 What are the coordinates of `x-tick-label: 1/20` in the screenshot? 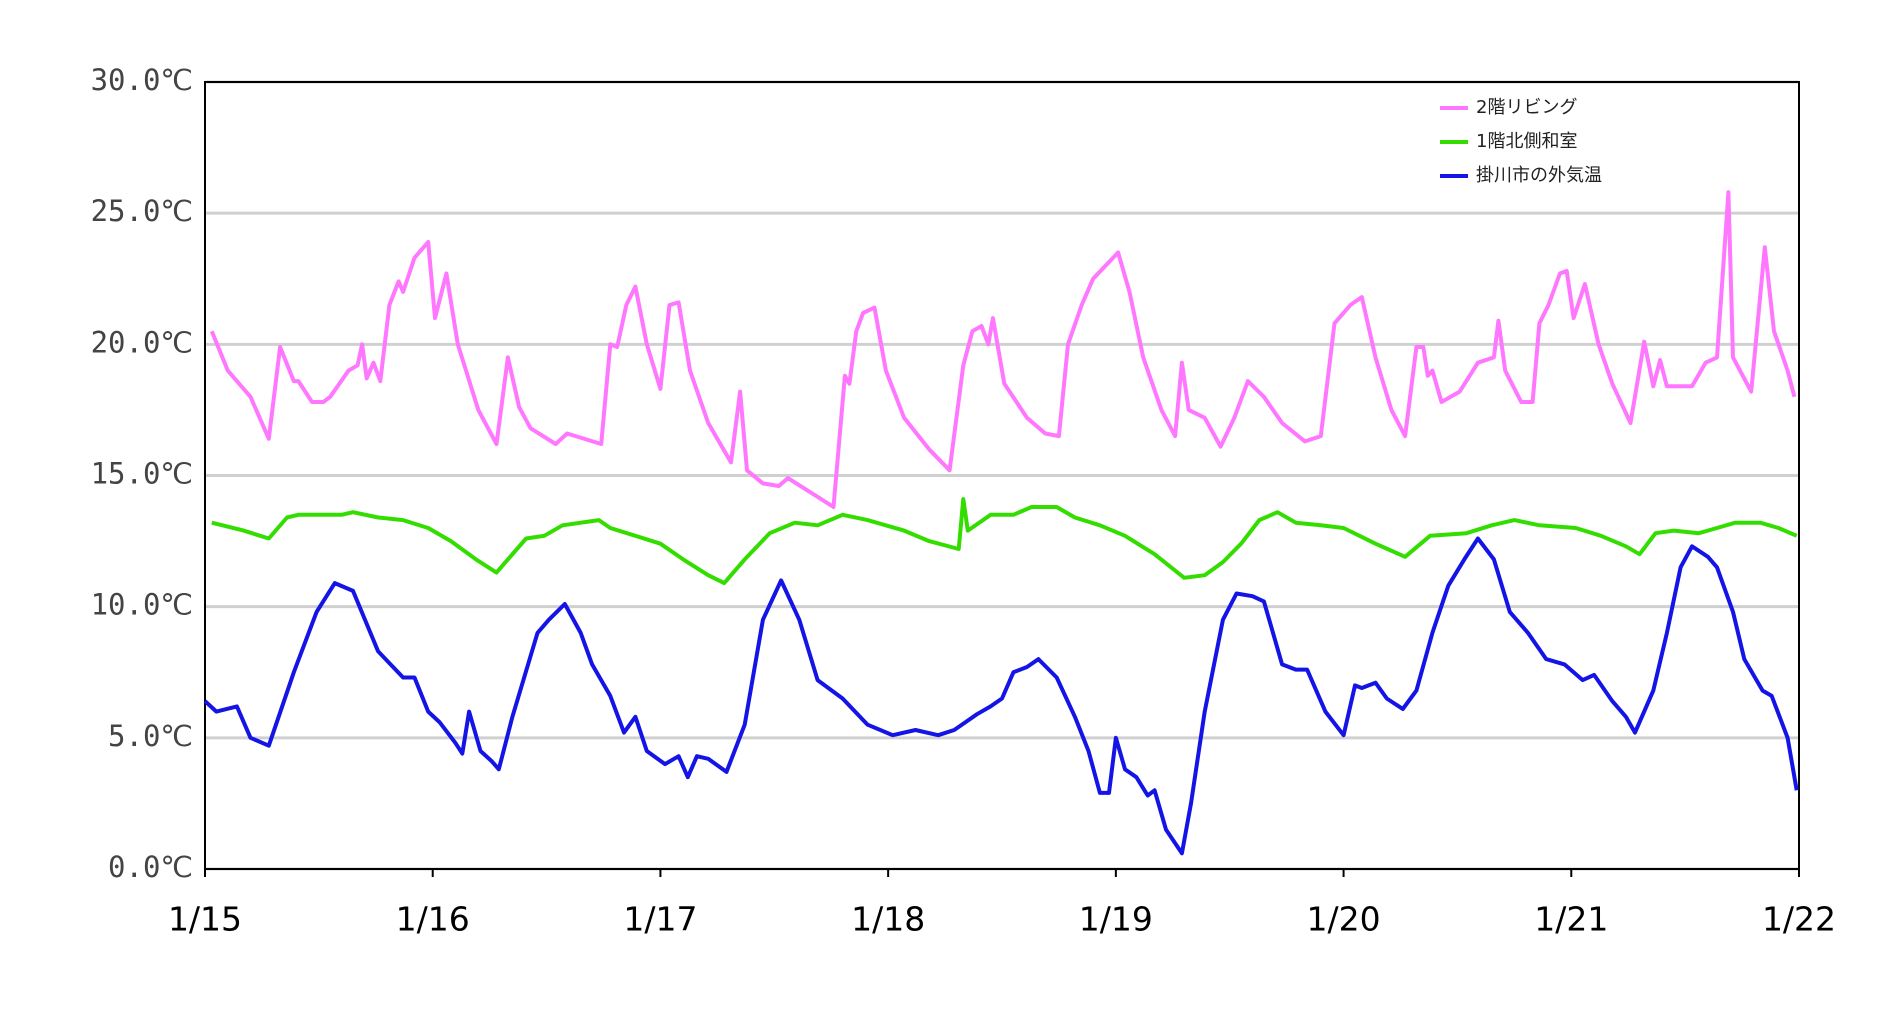 It's located at (1344, 919).